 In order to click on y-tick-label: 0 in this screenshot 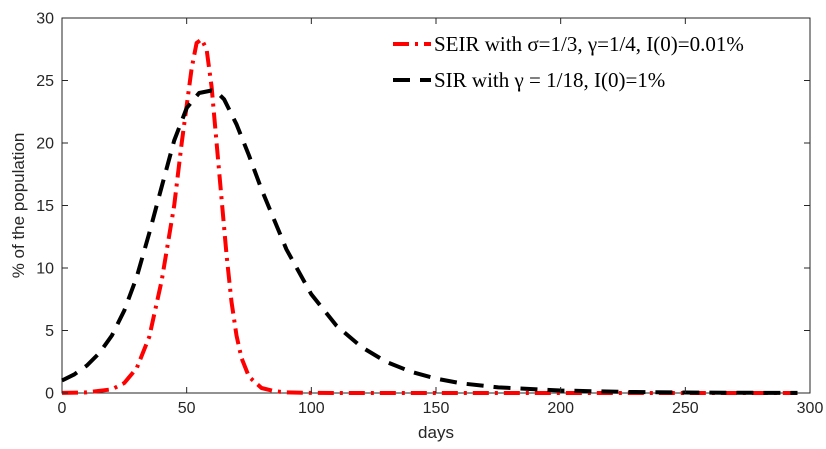, I will do `click(49, 394)`.